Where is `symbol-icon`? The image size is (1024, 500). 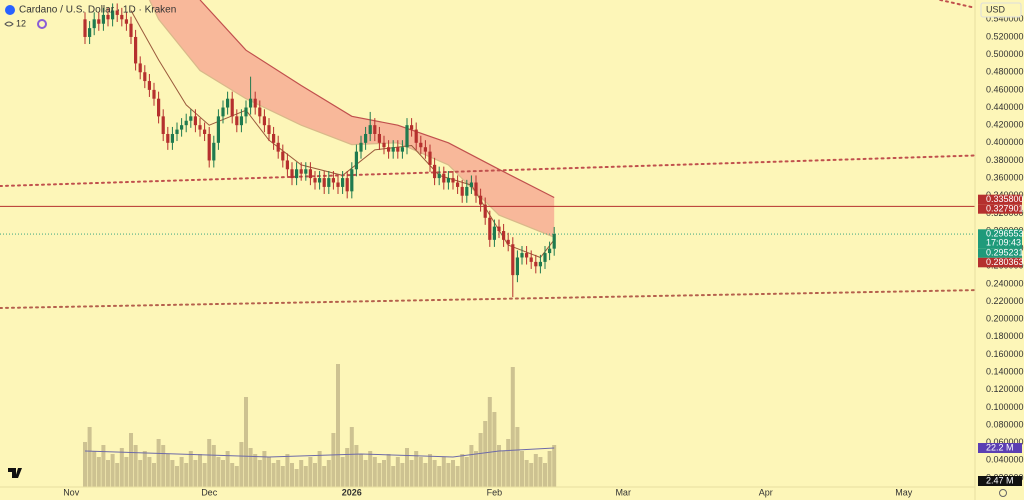 symbol-icon is located at coordinates (10, 10).